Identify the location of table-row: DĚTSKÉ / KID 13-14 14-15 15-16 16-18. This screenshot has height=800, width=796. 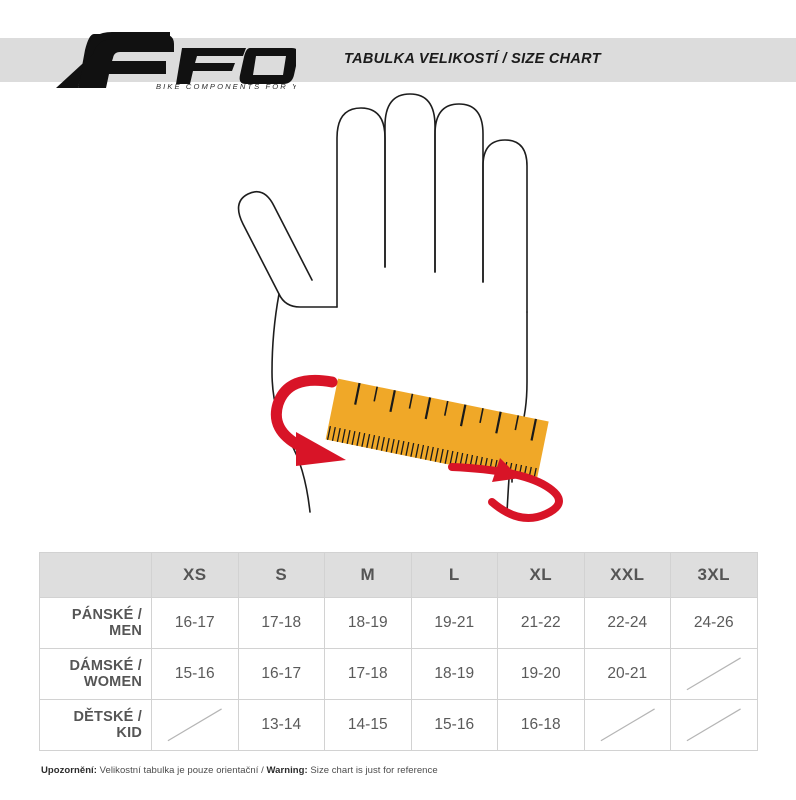
(398, 725).